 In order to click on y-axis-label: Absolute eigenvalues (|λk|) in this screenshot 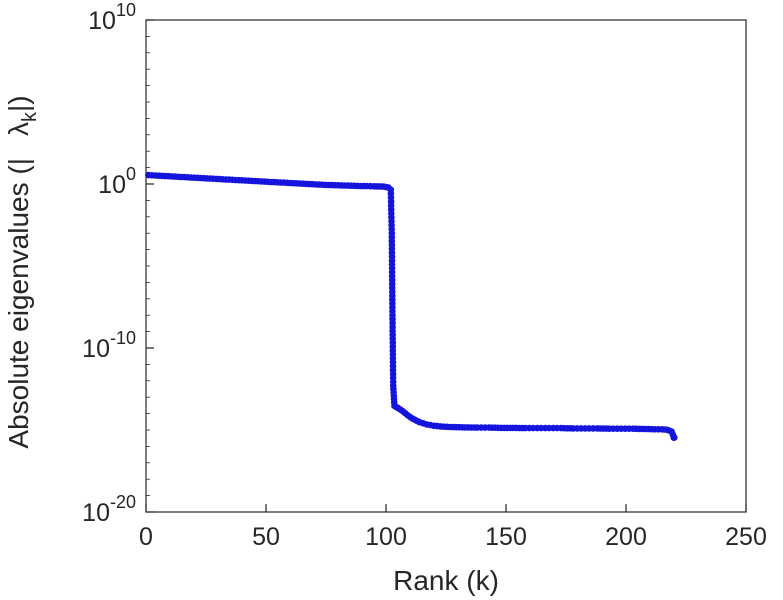, I will do `click(22, 271)`.